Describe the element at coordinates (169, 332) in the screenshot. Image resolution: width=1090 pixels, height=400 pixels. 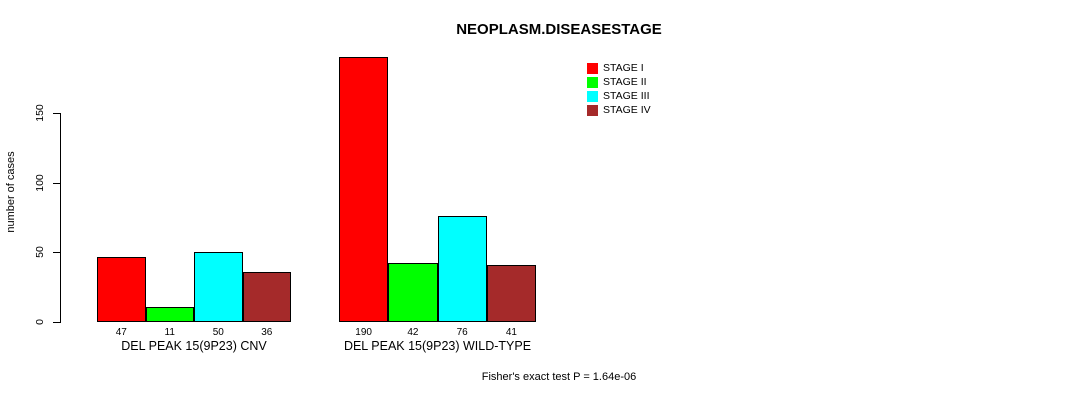
I see `bar-value-label: 11` at that location.